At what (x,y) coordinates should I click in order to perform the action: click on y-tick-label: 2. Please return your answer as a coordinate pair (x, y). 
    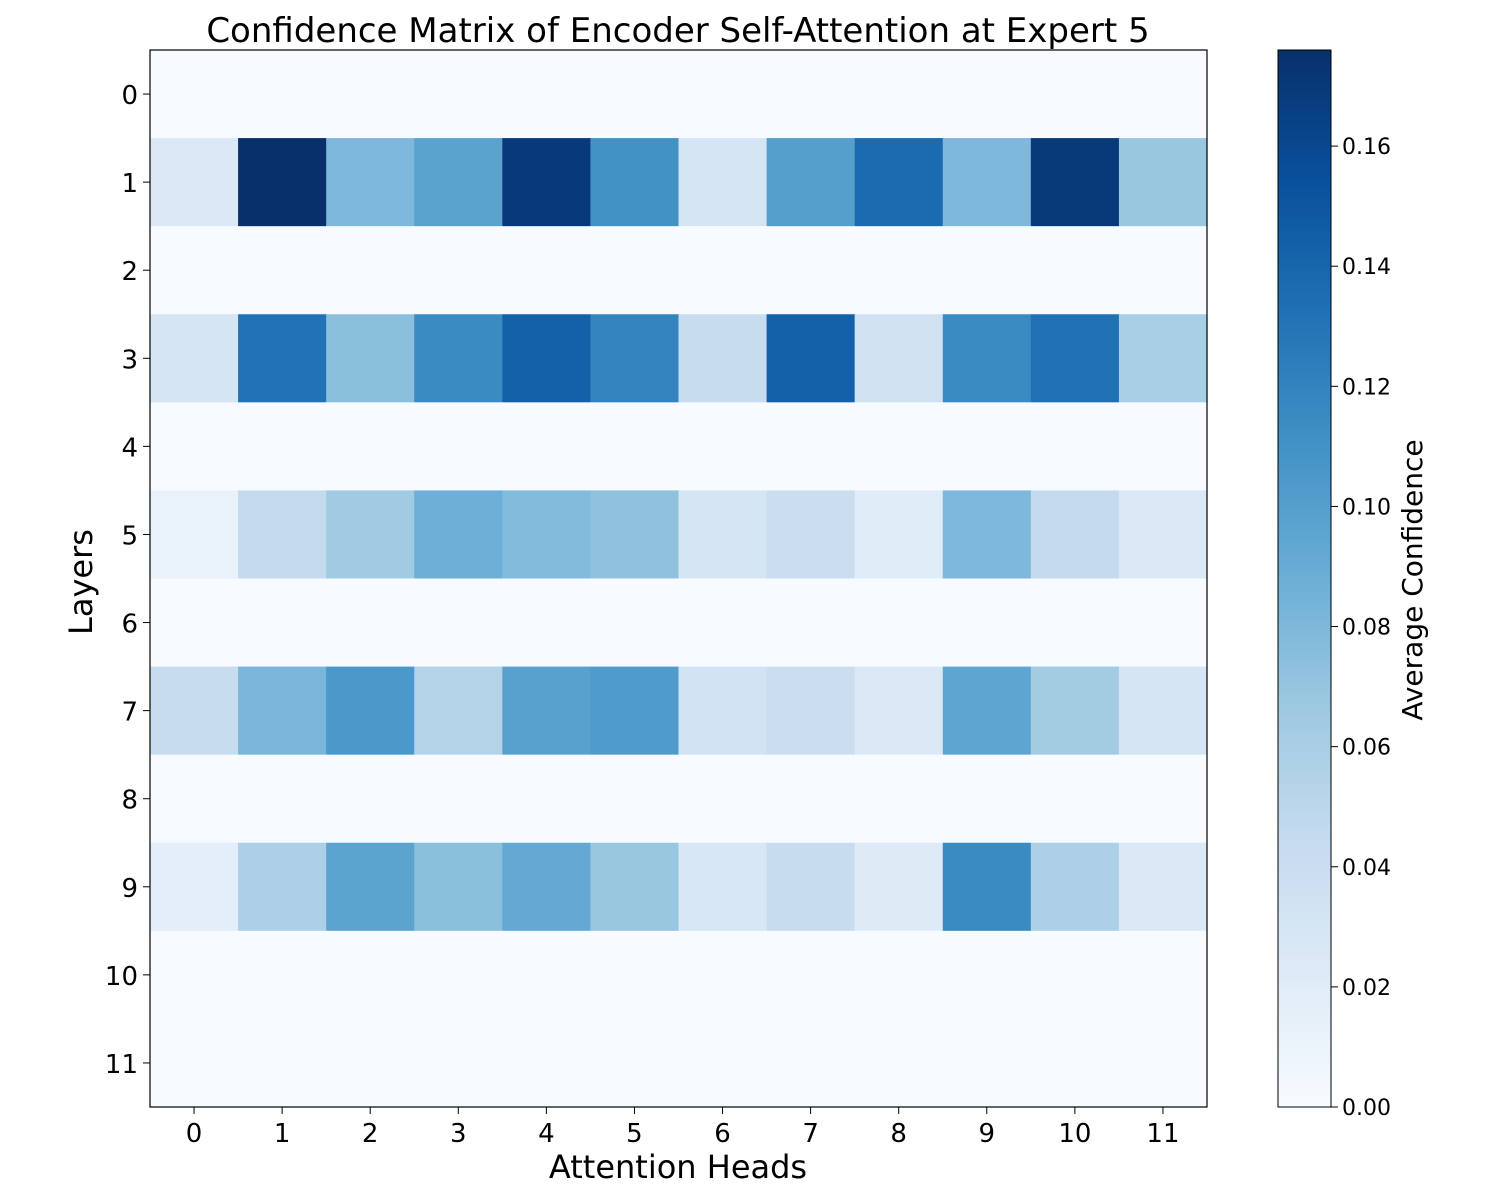
    Looking at the image, I should click on (129, 272).